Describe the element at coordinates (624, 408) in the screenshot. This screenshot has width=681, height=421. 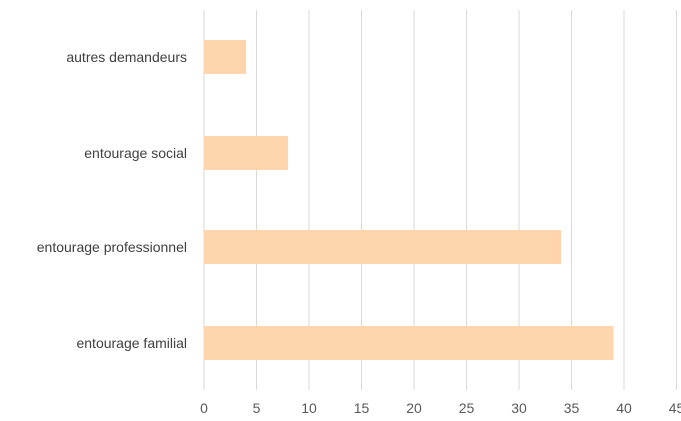
I see `x-tick-label-40: 40` at that location.